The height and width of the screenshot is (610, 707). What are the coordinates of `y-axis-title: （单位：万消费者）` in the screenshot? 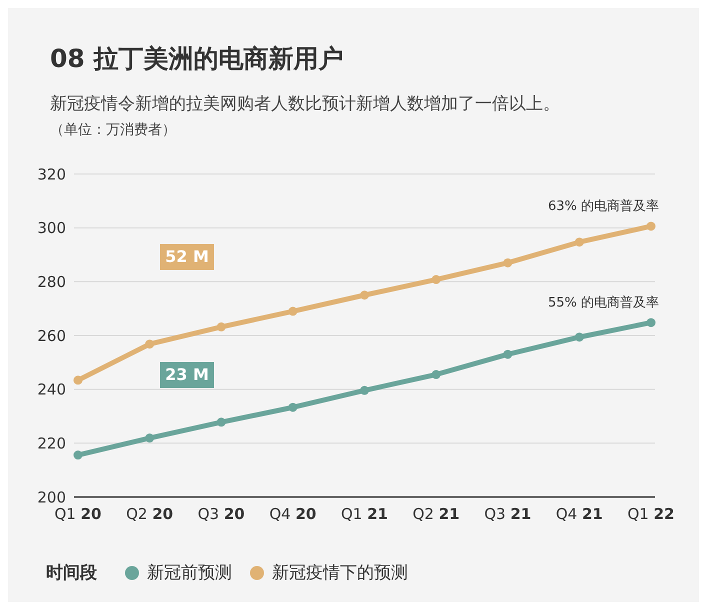 It's located at (113, 130).